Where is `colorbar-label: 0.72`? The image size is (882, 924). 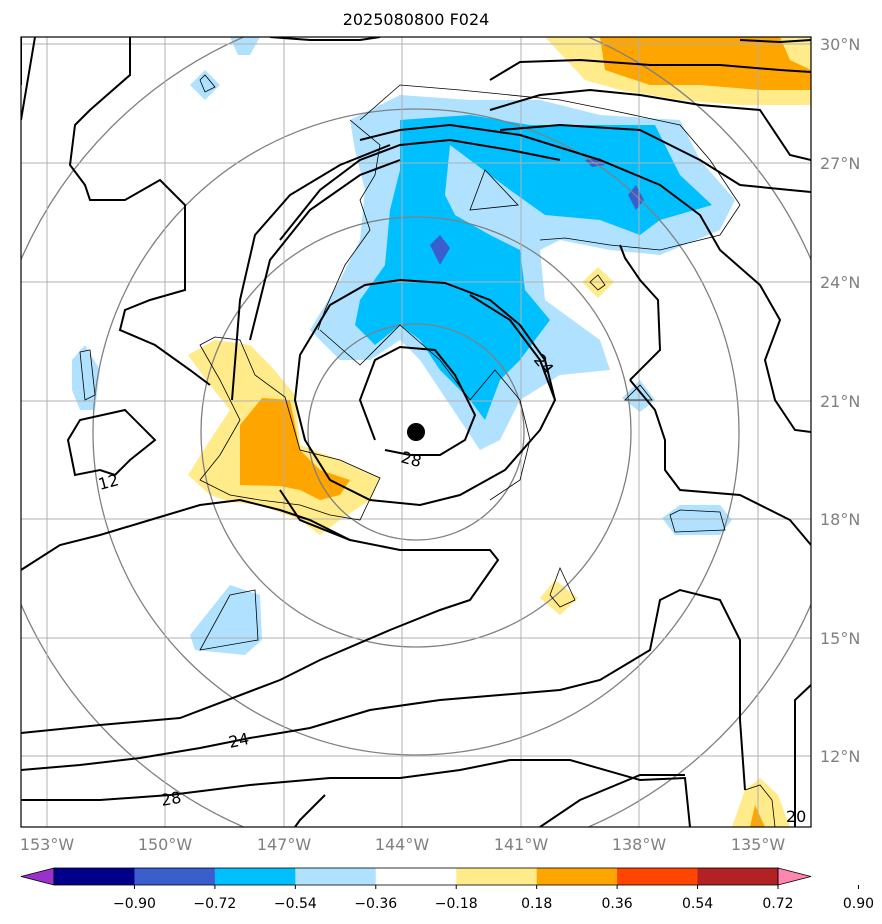 colorbar-label: 0.72 is located at coordinates (777, 904).